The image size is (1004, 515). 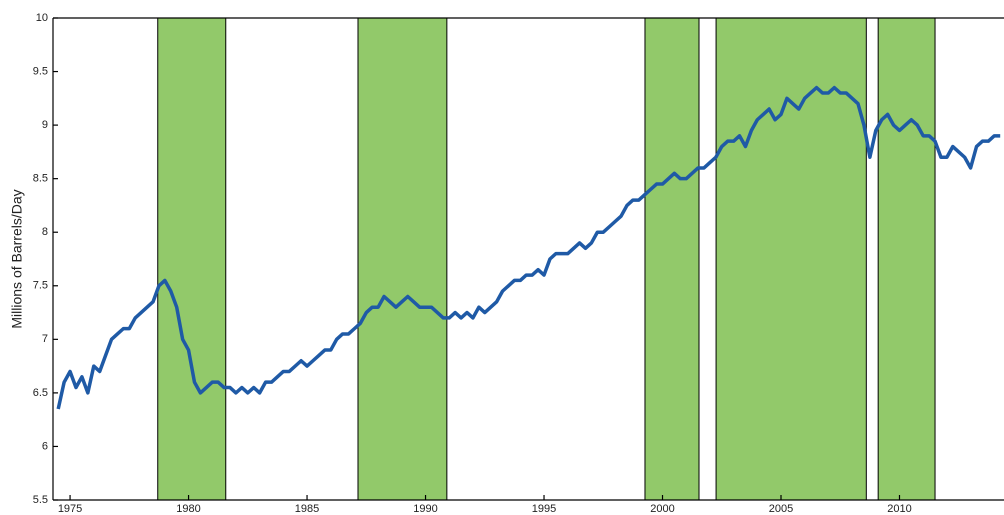 What do you see at coordinates (40, 179) in the screenshot?
I see `y-tick-label: 8.5` at bounding box center [40, 179].